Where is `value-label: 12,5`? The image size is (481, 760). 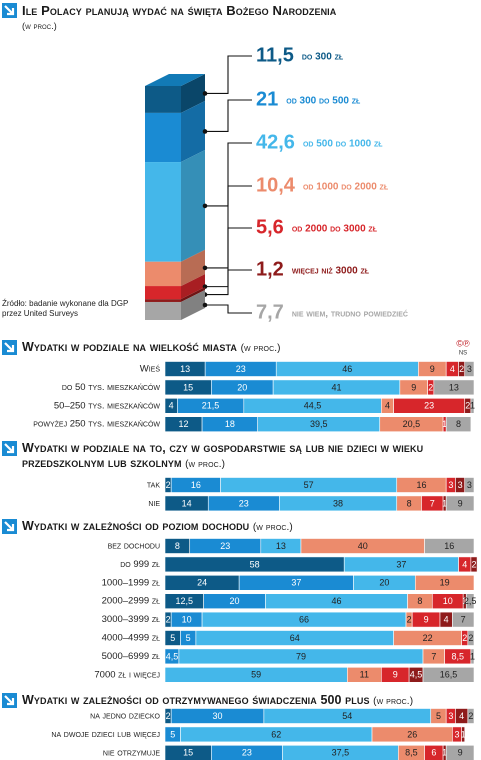 value-label: 12,5 is located at coordinates (185, 601).